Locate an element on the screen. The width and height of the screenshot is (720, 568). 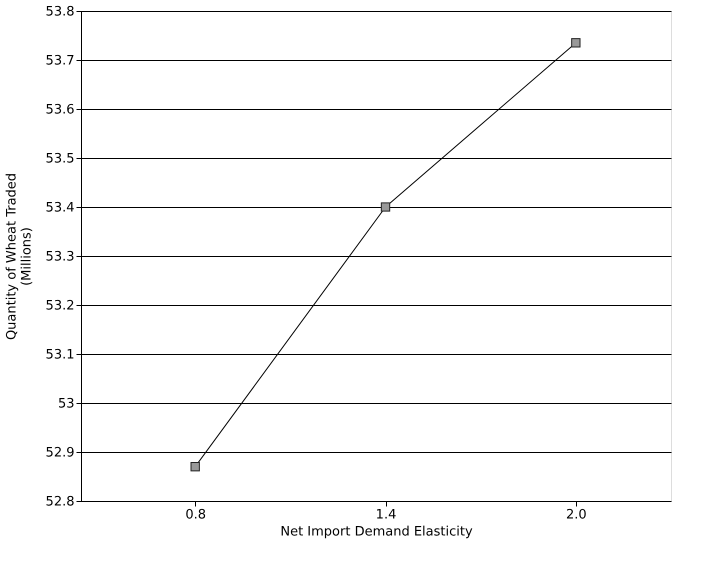
x-tick-label: 2.0 is located at coordinates (576, 515).